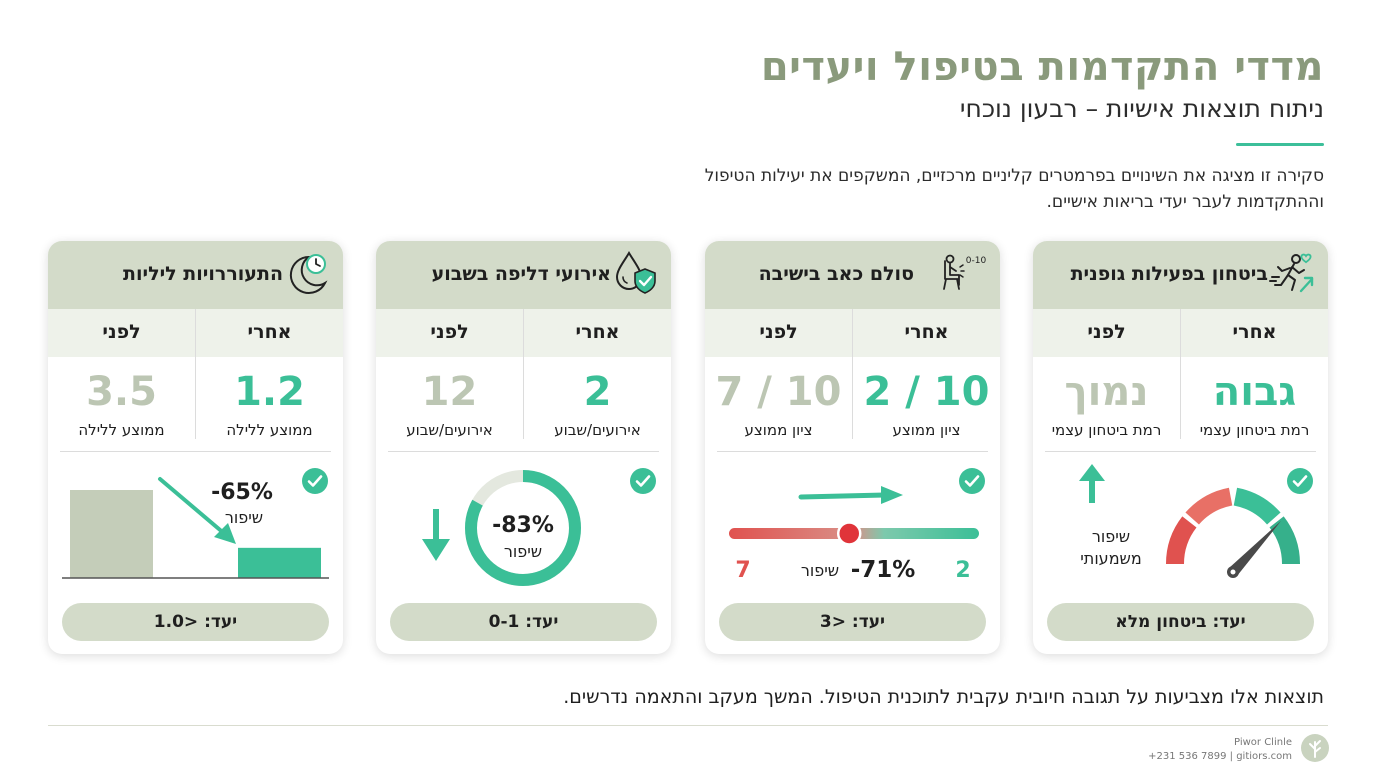  Describe the element at coordinates (195, 622) in the screenshot. I see `goal-pill: יעד: <1.0` at that location.